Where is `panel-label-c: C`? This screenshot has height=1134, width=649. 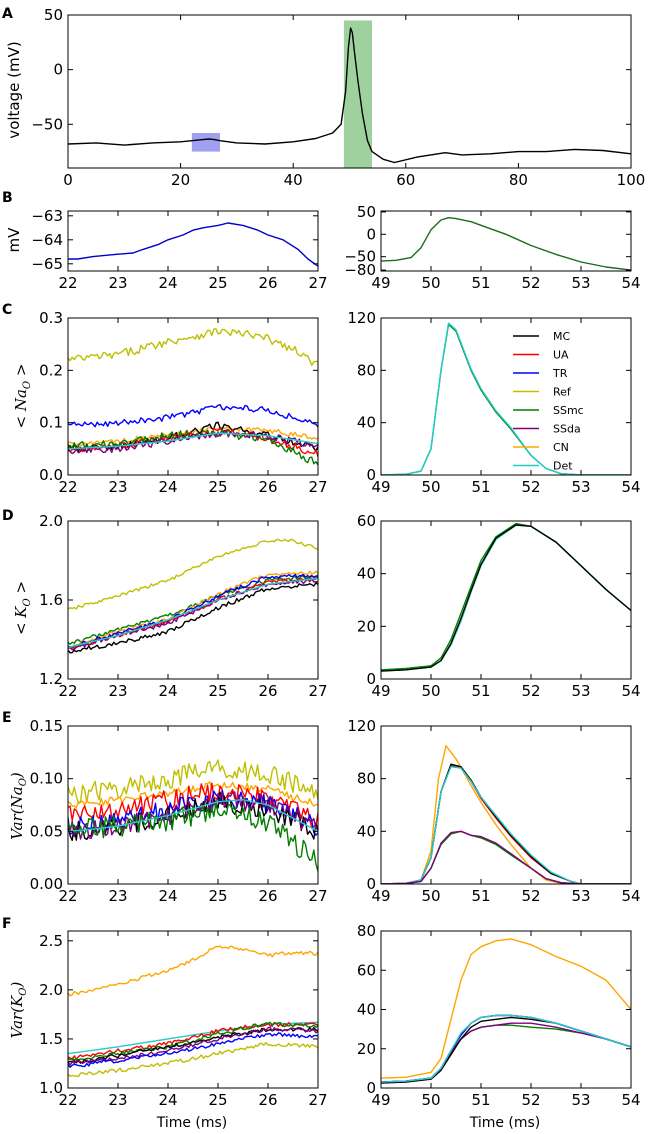
panel-label-c: C is located at coordinates (7, 310).